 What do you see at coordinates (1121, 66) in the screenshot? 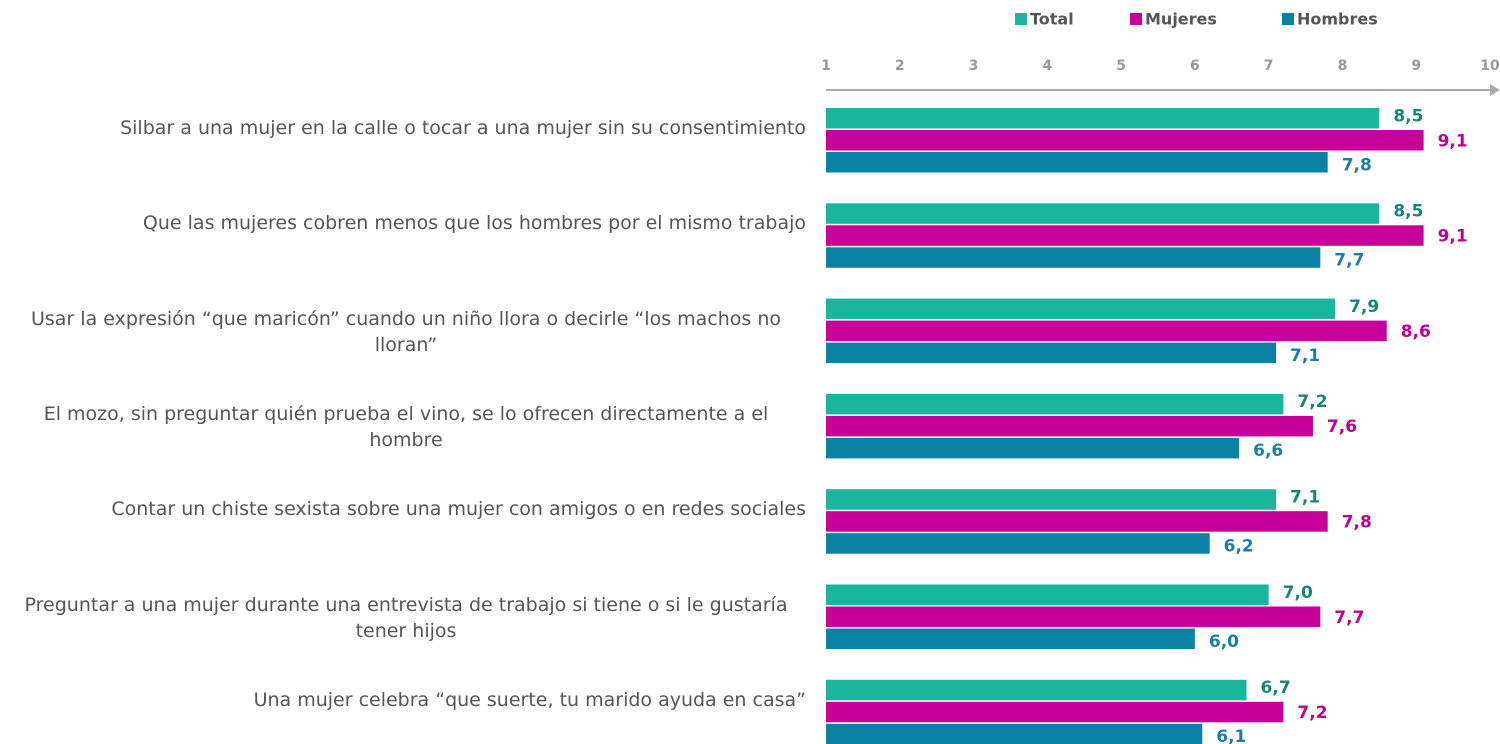
I see `x-tick-label: 5` at bounding box center [1121, 66].